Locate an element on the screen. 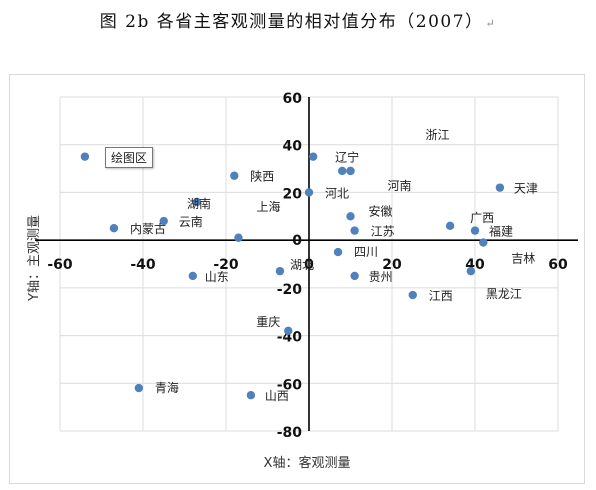 This screenshot has width=596, height=490. point-label: 河南 is located at coordinates (400, 185).